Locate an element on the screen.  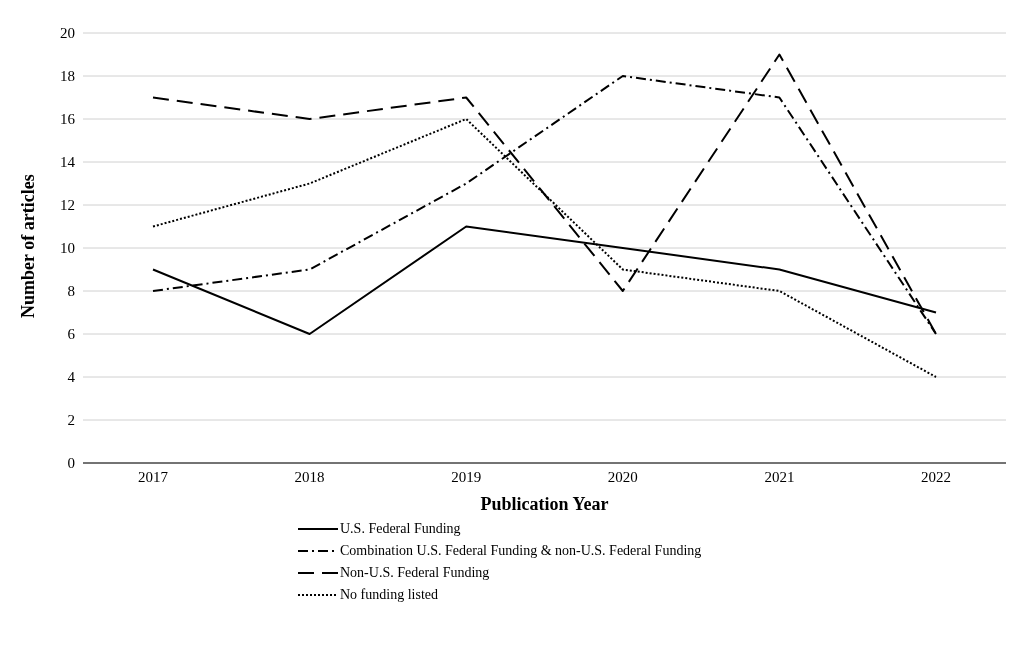
y-tick-label: 16 is located at coordinates (68, 119).